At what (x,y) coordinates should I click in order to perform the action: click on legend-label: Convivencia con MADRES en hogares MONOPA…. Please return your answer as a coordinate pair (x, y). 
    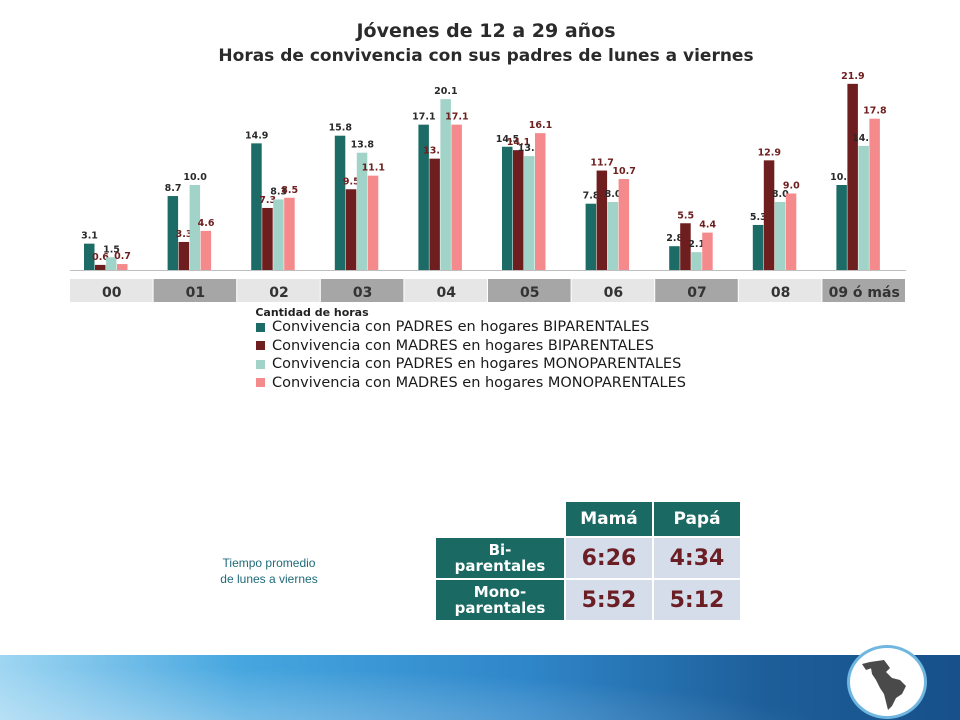
    Looking at the image, I should click on (479, 382).